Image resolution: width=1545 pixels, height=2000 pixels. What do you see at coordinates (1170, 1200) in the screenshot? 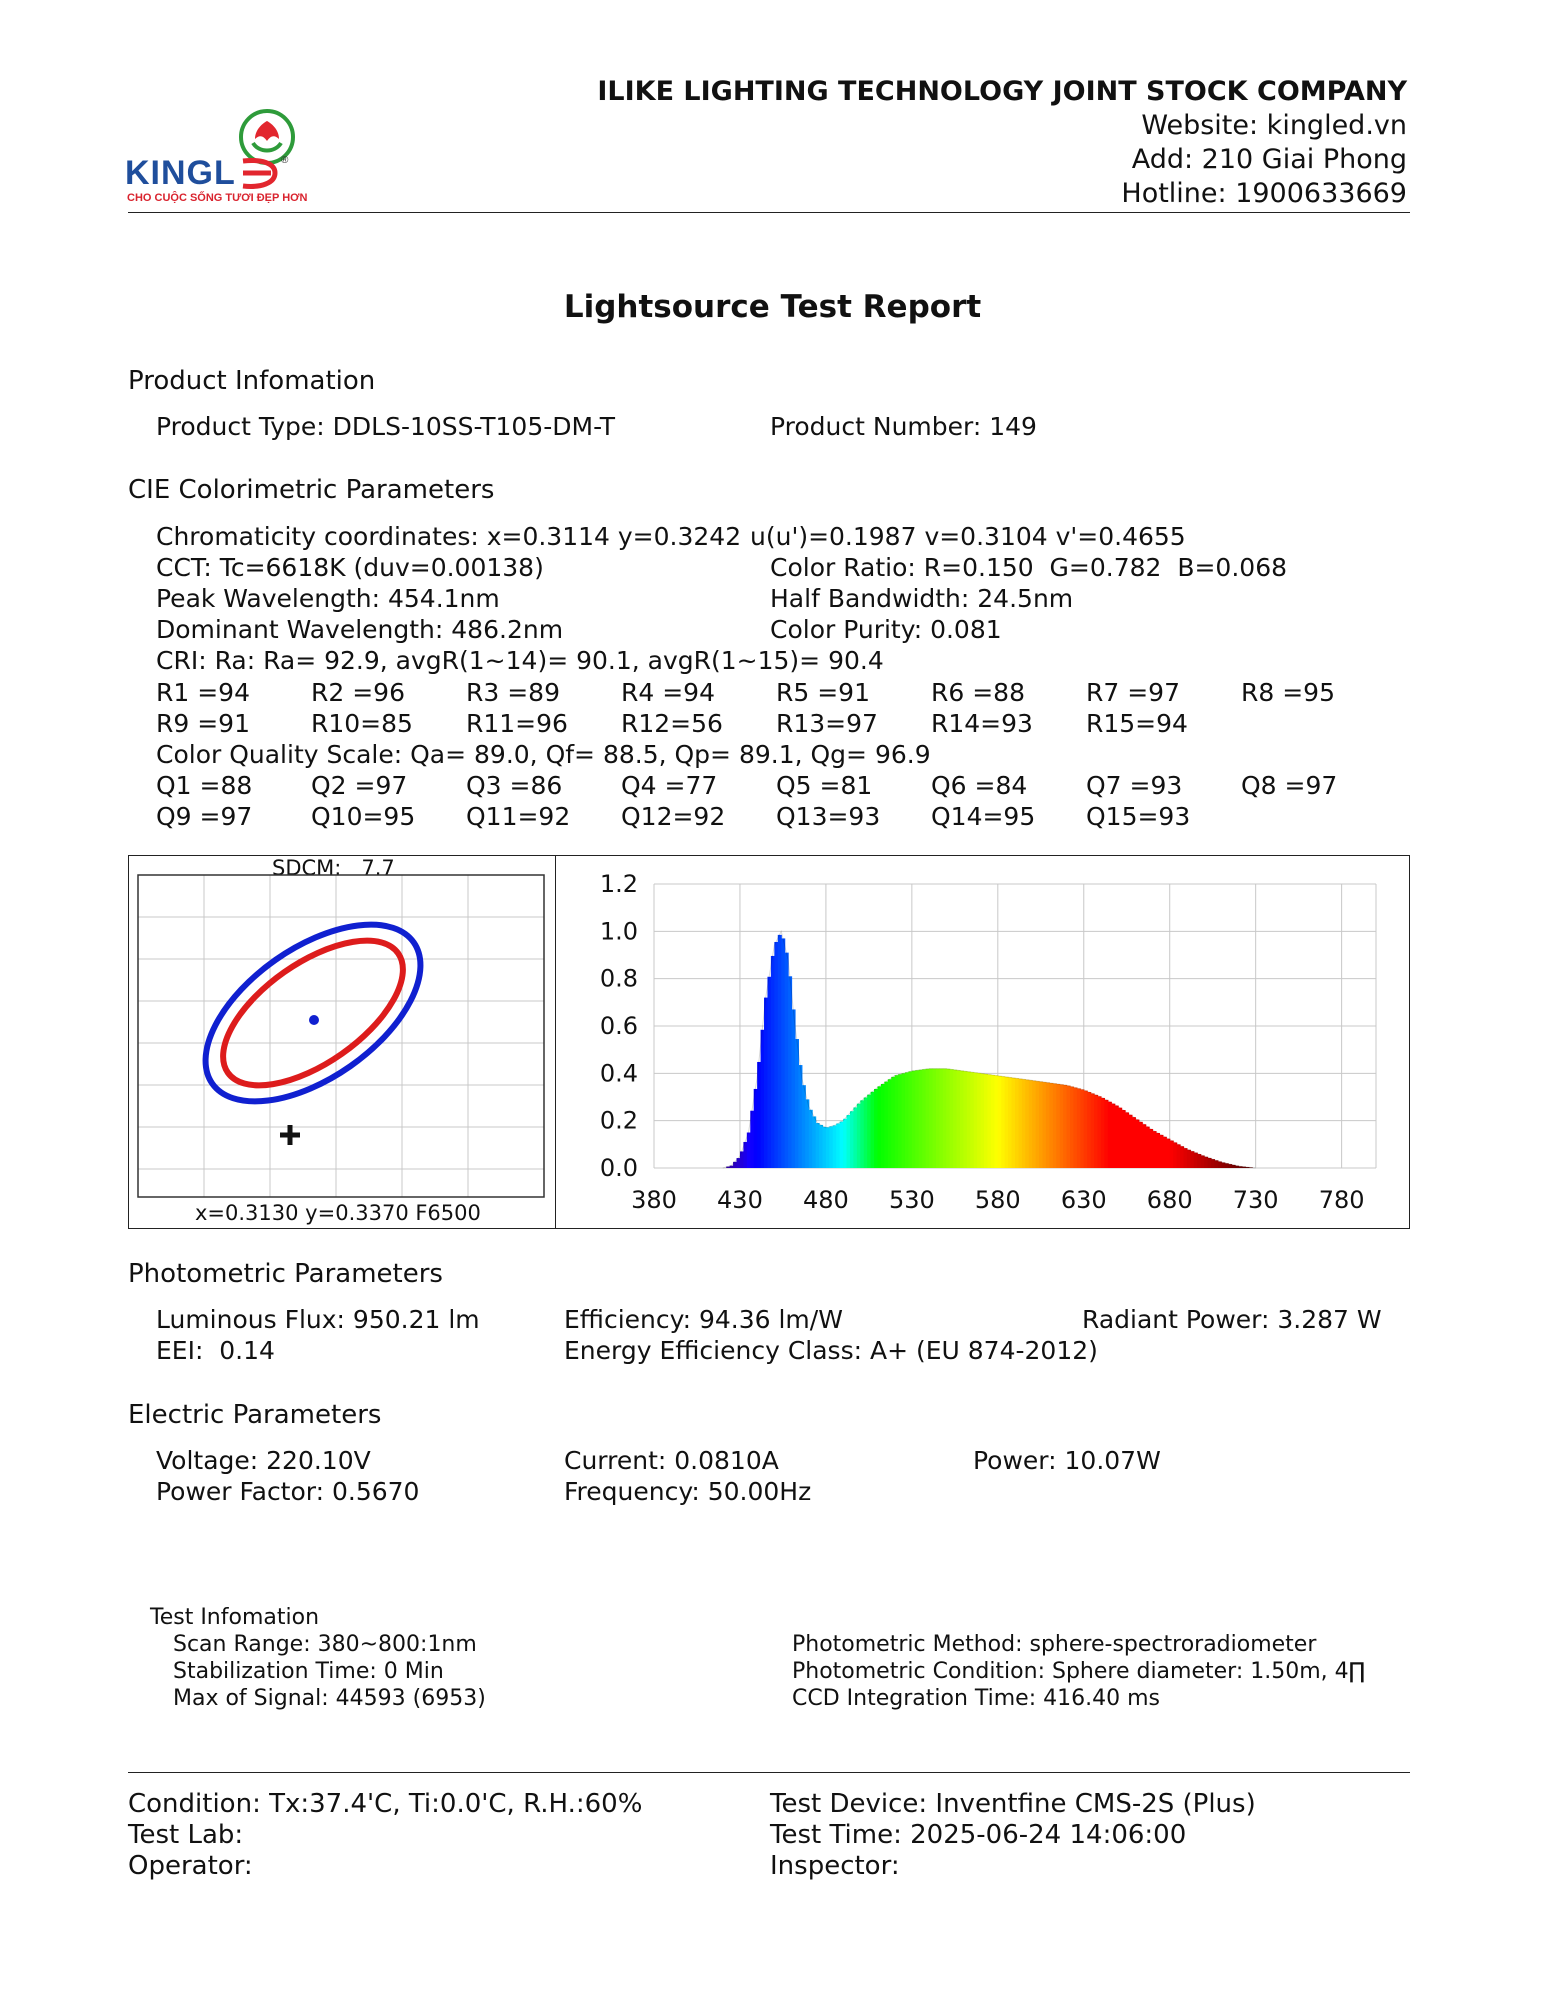
I see `x-tick-label: 680` at bounding box center [1170, 1200].